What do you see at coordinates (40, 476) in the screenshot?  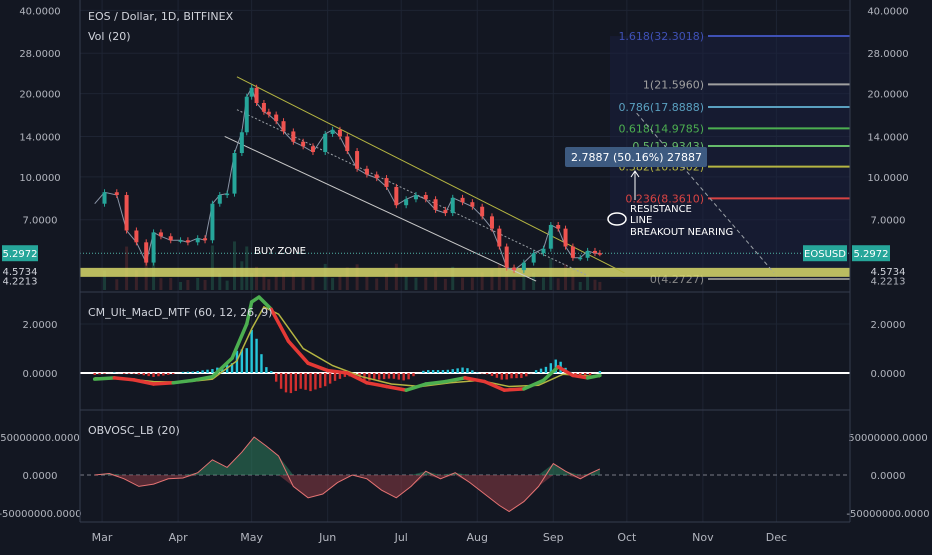 I see `obv-left-tick: 0.0000` at bounding box center [40, 476].